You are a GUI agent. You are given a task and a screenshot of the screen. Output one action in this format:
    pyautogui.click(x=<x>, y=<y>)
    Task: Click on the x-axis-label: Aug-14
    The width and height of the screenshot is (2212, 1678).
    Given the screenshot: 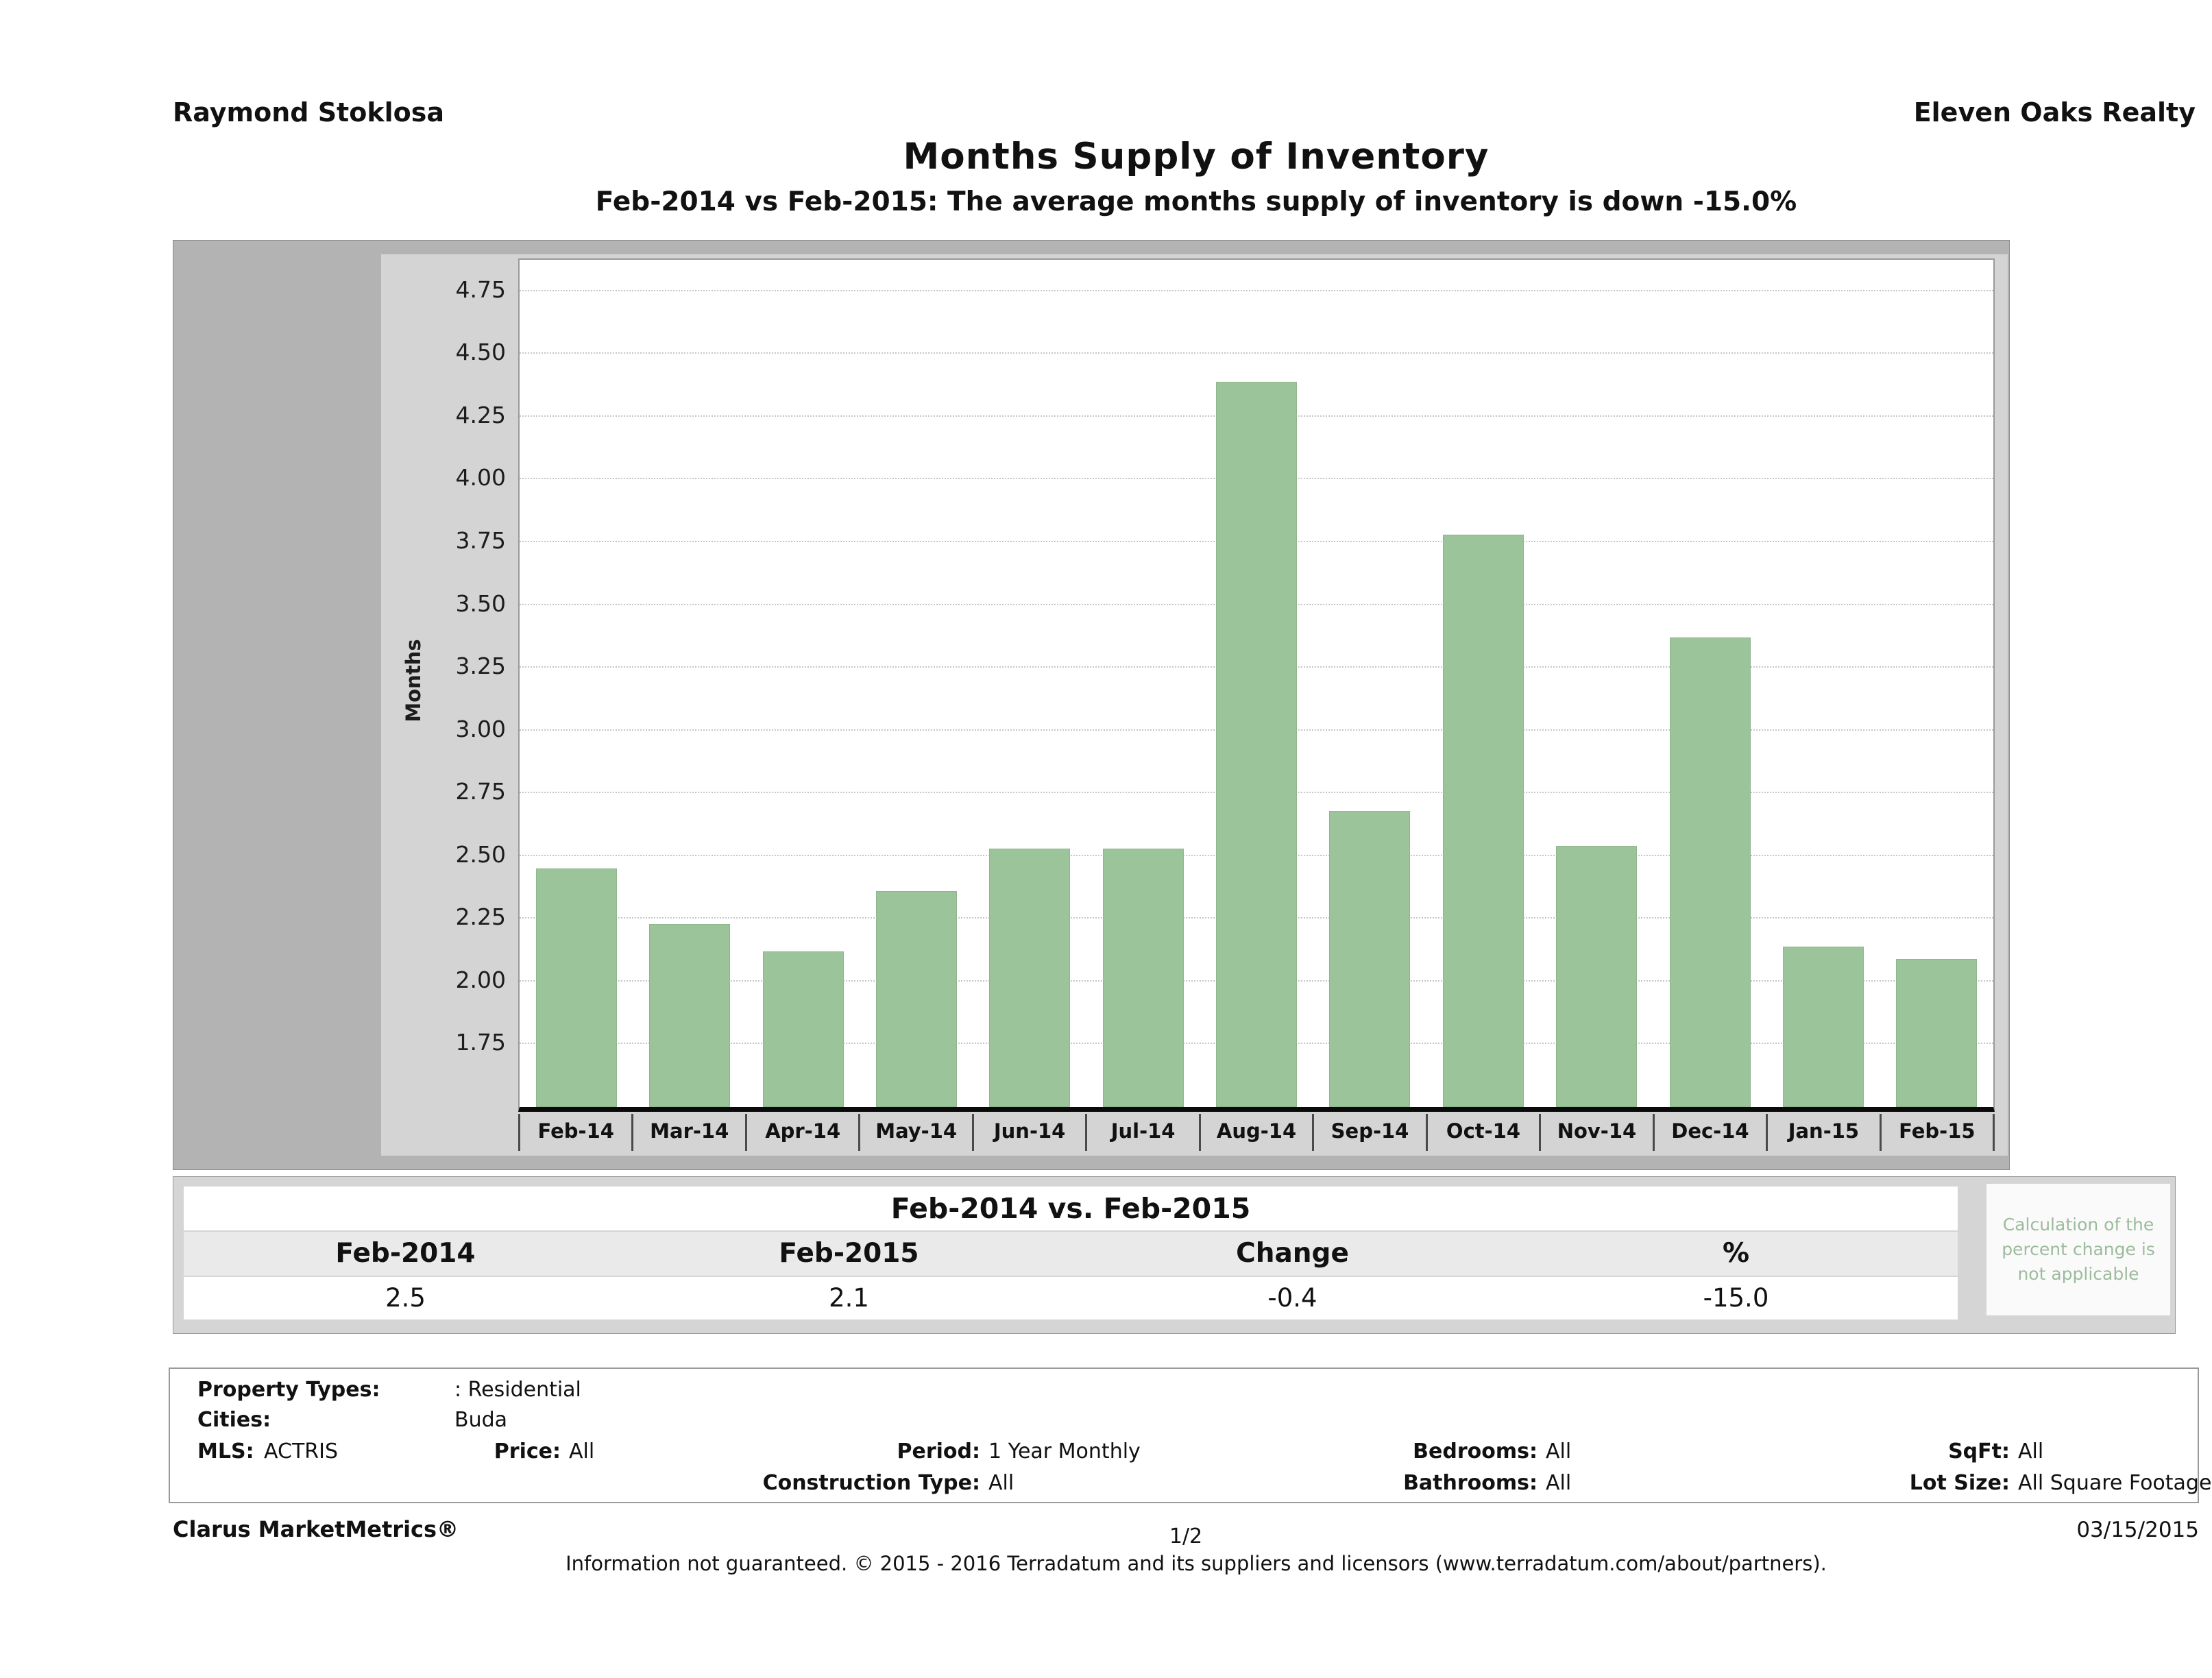 What is the action you would take?
    pyautogui.click(x=1255, y=1132)
    